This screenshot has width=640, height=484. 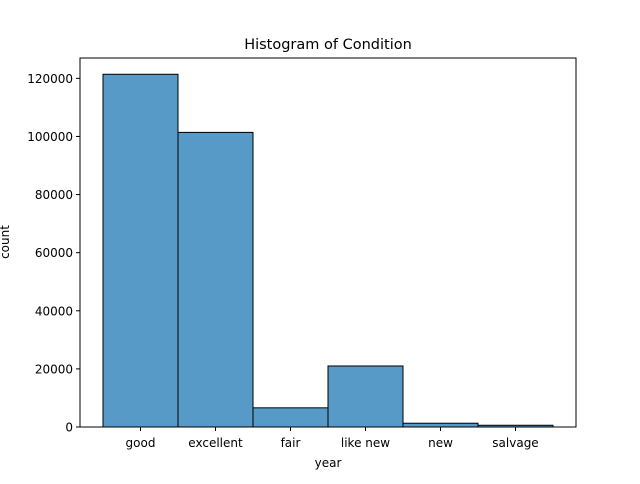 What do you see at coordinates (365, 396) in the screenshot?
I see `bar-like-new` at bounding box center [365, 396].